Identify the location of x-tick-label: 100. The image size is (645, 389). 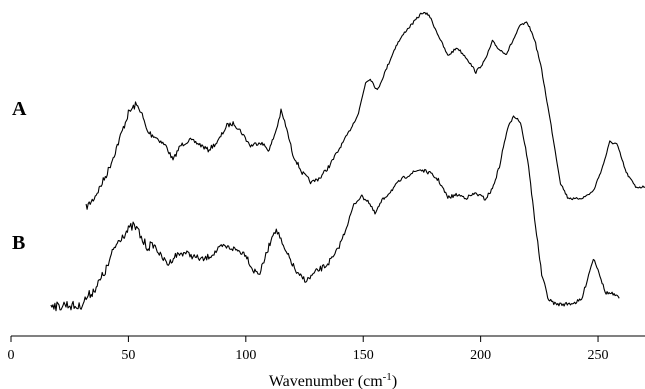
(245, 355).